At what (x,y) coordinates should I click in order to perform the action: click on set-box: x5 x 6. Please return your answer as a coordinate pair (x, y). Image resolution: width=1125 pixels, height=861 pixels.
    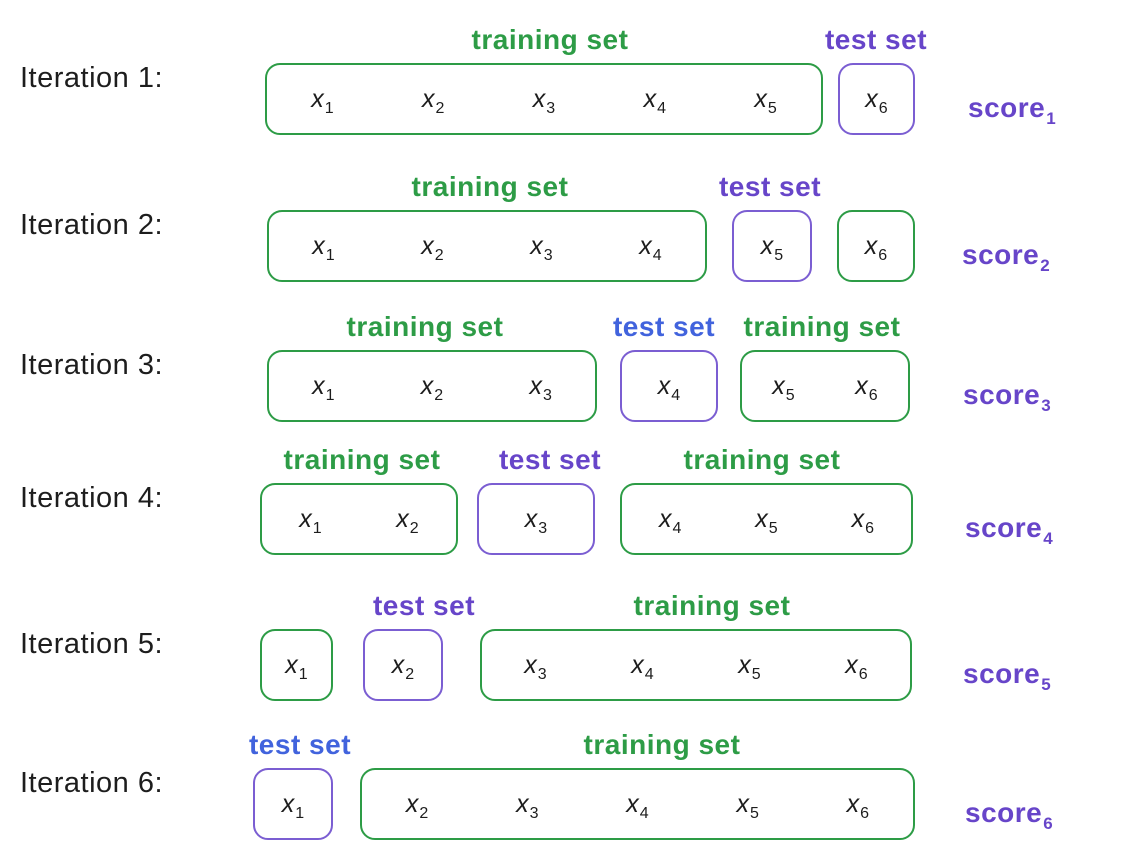
    Looking at the image, I should click on (825, 386).